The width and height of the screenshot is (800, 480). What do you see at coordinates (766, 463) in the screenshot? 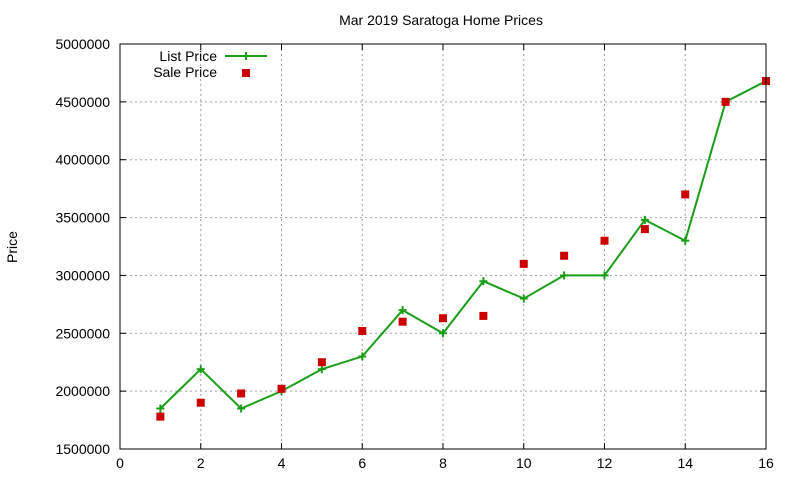
I see `x-tick-label: 16` at bounding box center [766, 463].